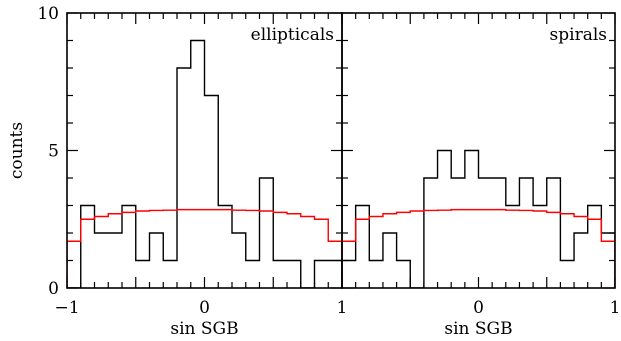 The image size is (621, 341). What do you see at coordinates (53, 289) in the screenshot?
I see `y-tick-label: 0` at bounding box center [53, 289].